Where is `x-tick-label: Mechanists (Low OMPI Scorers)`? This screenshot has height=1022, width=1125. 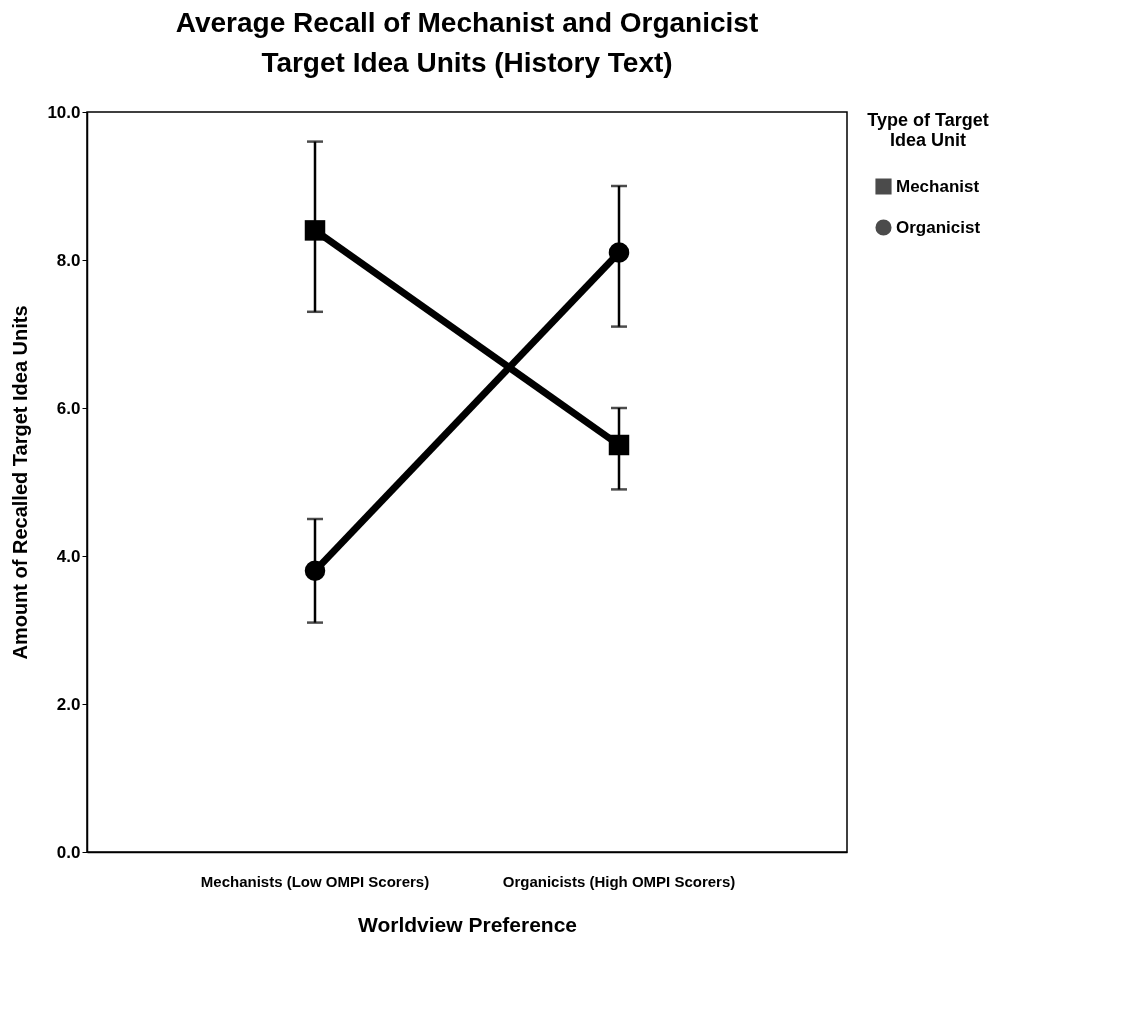 x-tick-label: Mechanists (Low OMPI Scorers) is located at coordinates (315, 881).